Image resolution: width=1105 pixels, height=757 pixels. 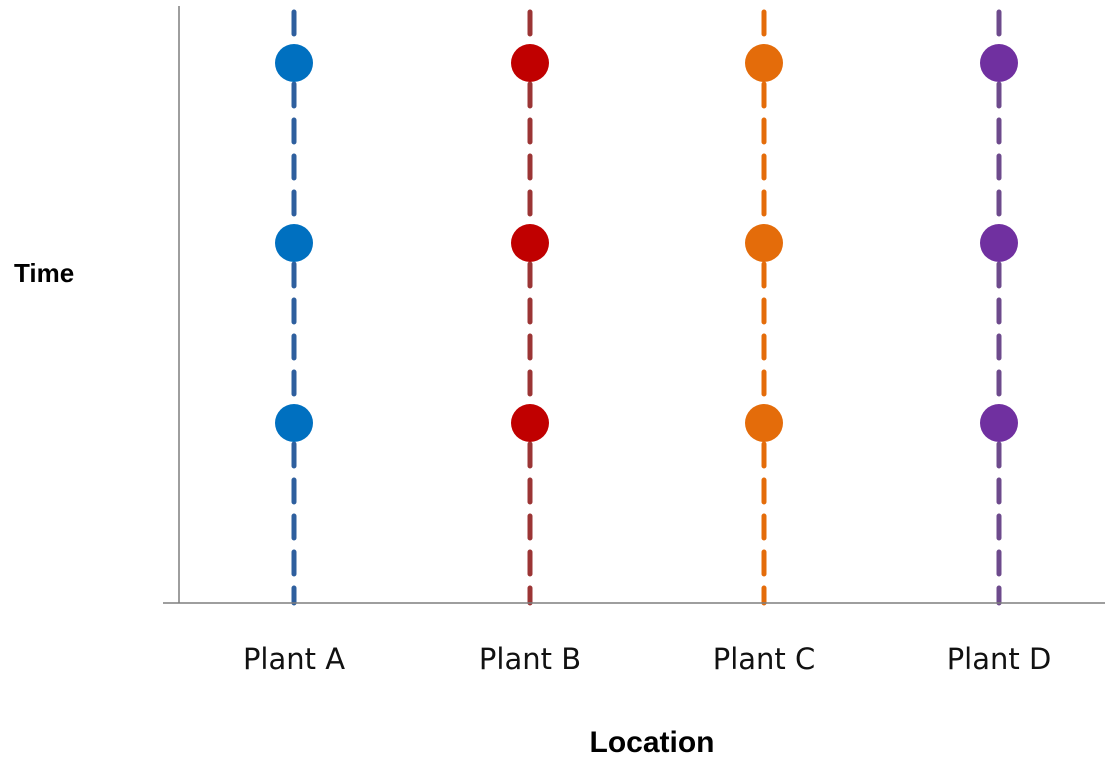 What do you see at coordinates (44, 273) in the screenshot?
I see `y-axis-label: Time` at bounding box center [44, 273].